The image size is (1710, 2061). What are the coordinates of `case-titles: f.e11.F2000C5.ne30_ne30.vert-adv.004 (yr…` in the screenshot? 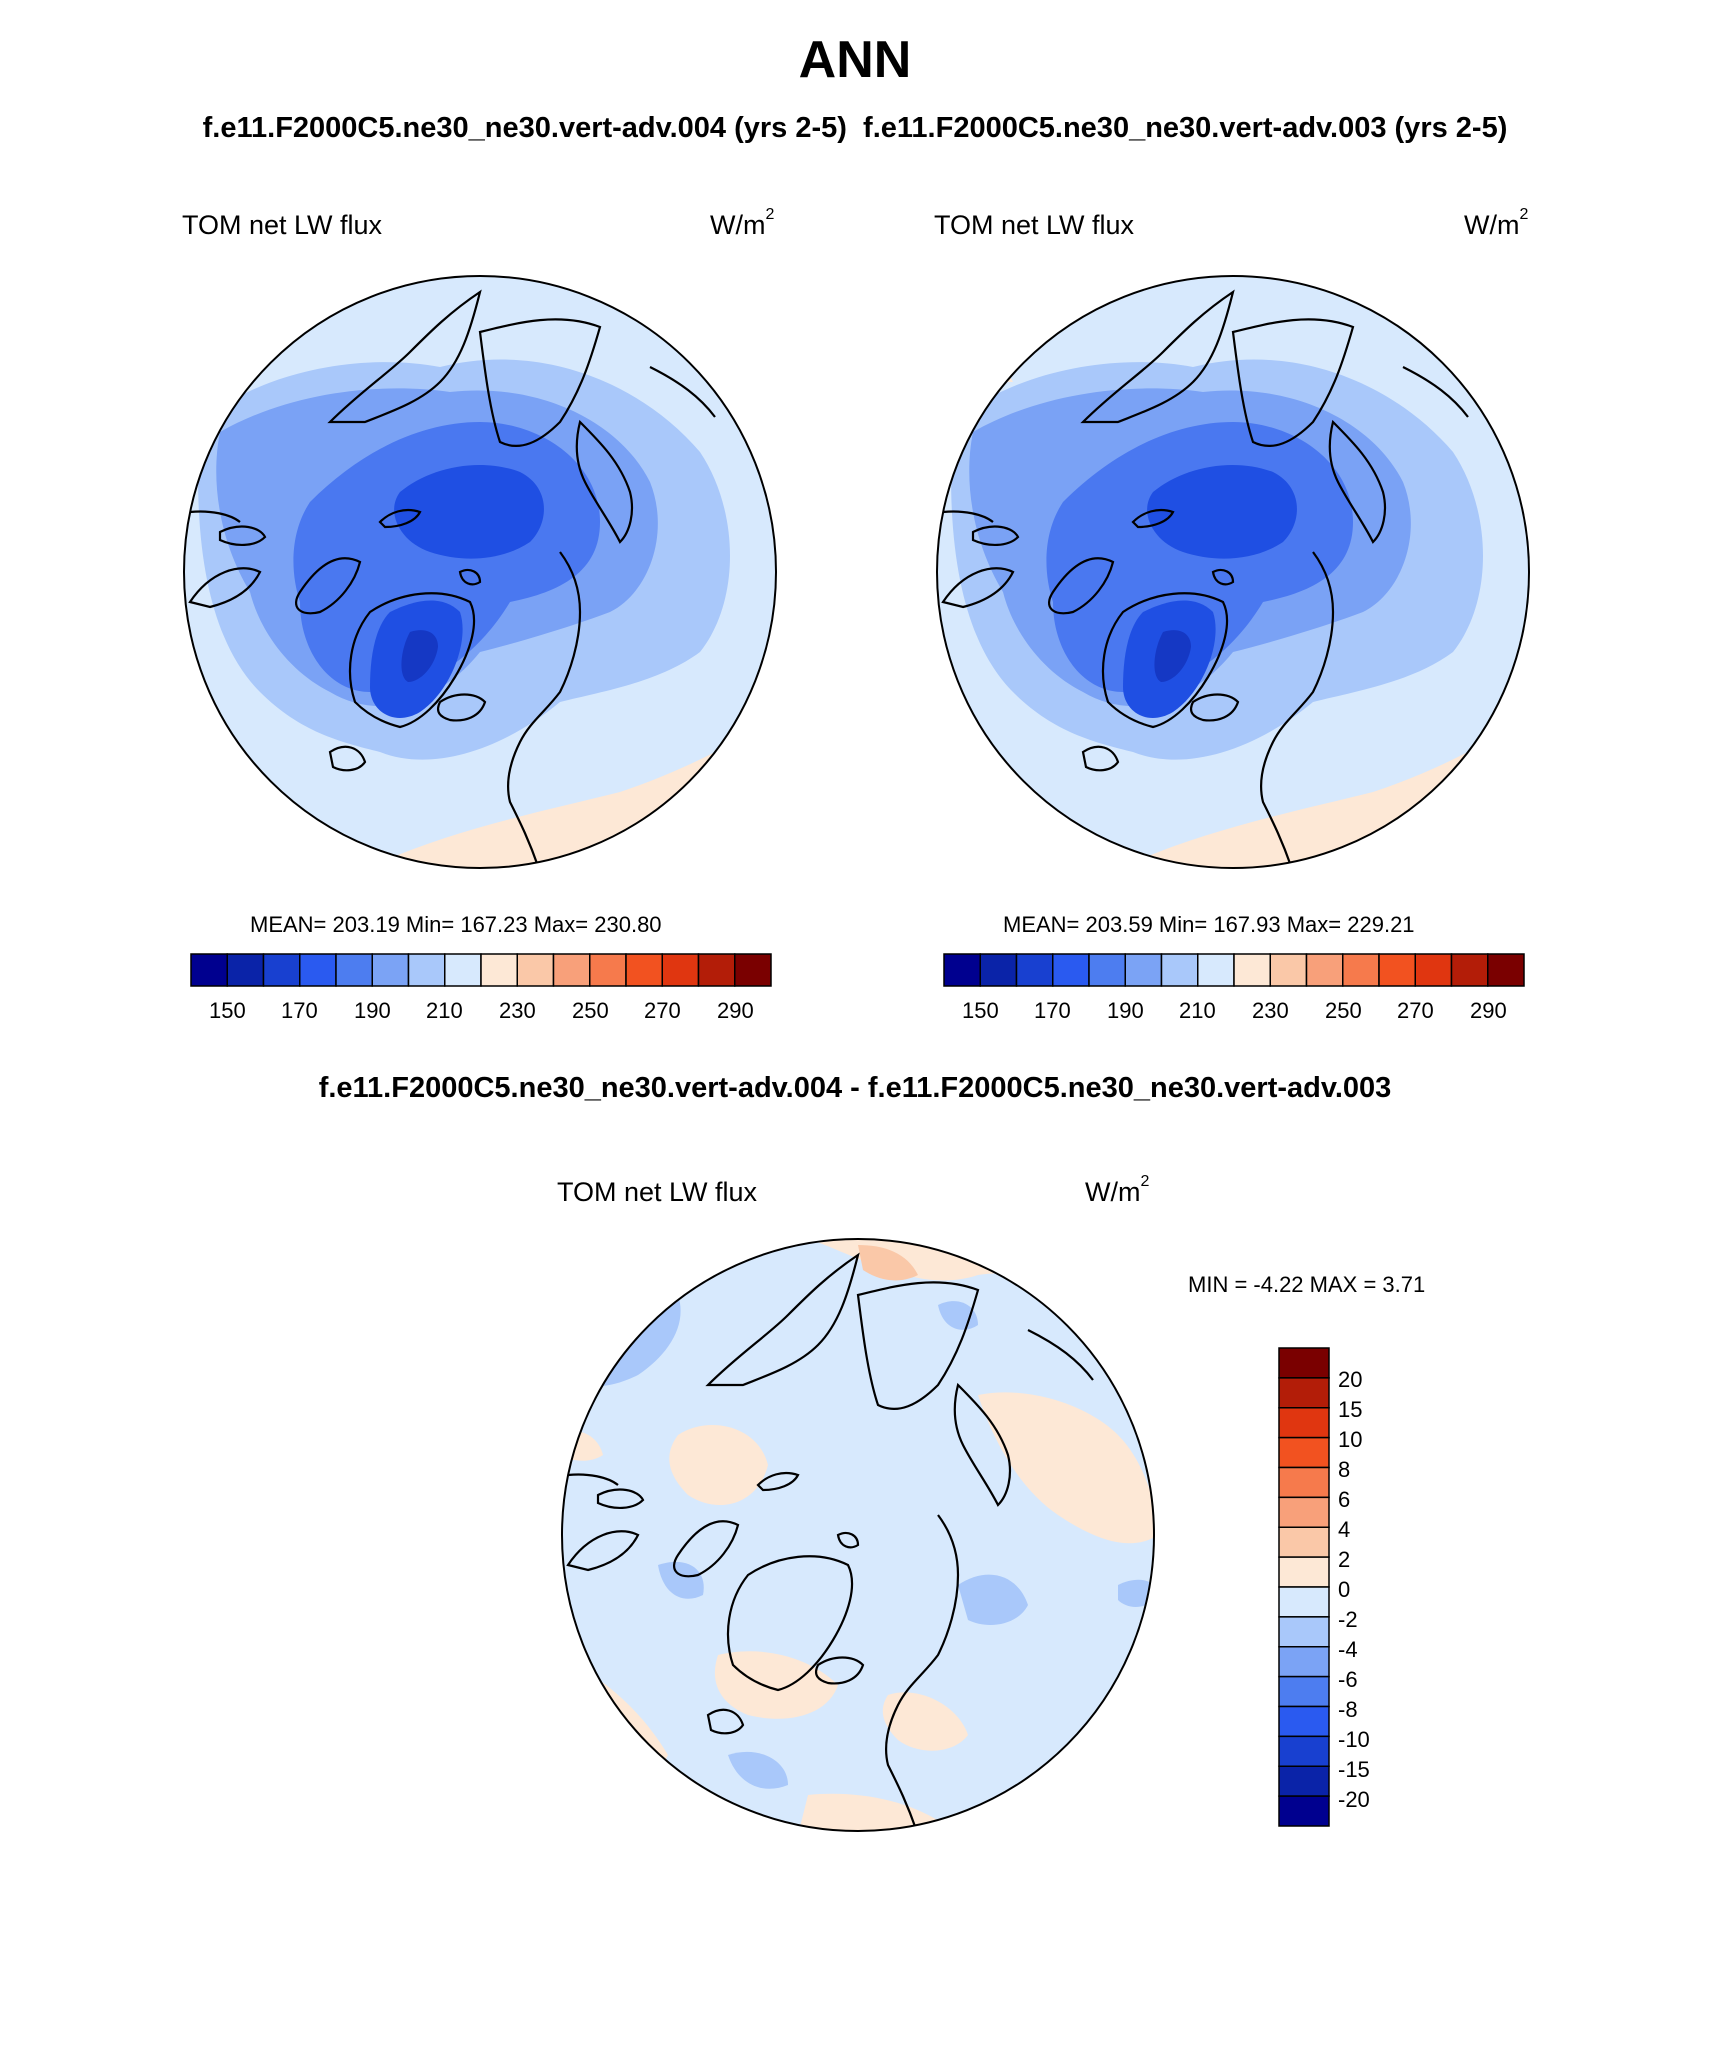 It's located at (855, 128).